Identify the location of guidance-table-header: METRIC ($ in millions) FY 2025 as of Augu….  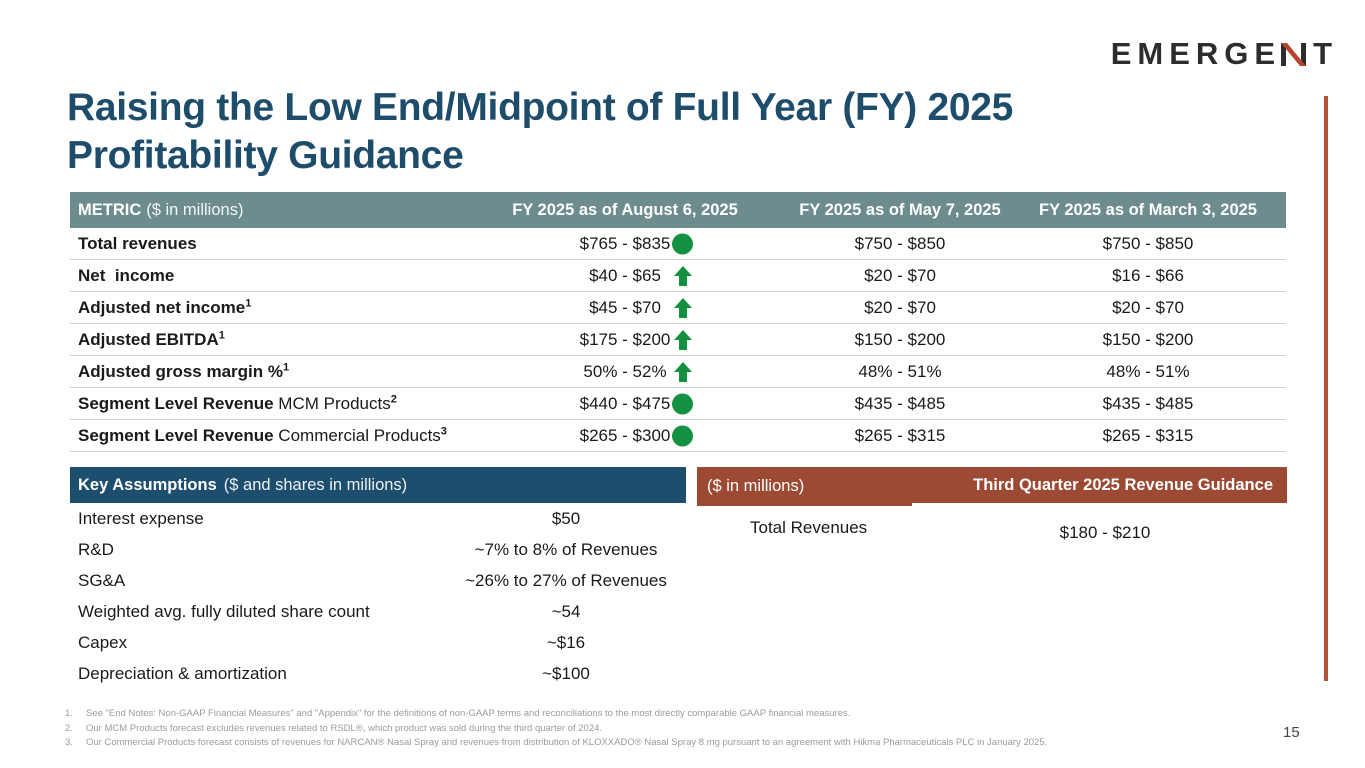
(678, 210).